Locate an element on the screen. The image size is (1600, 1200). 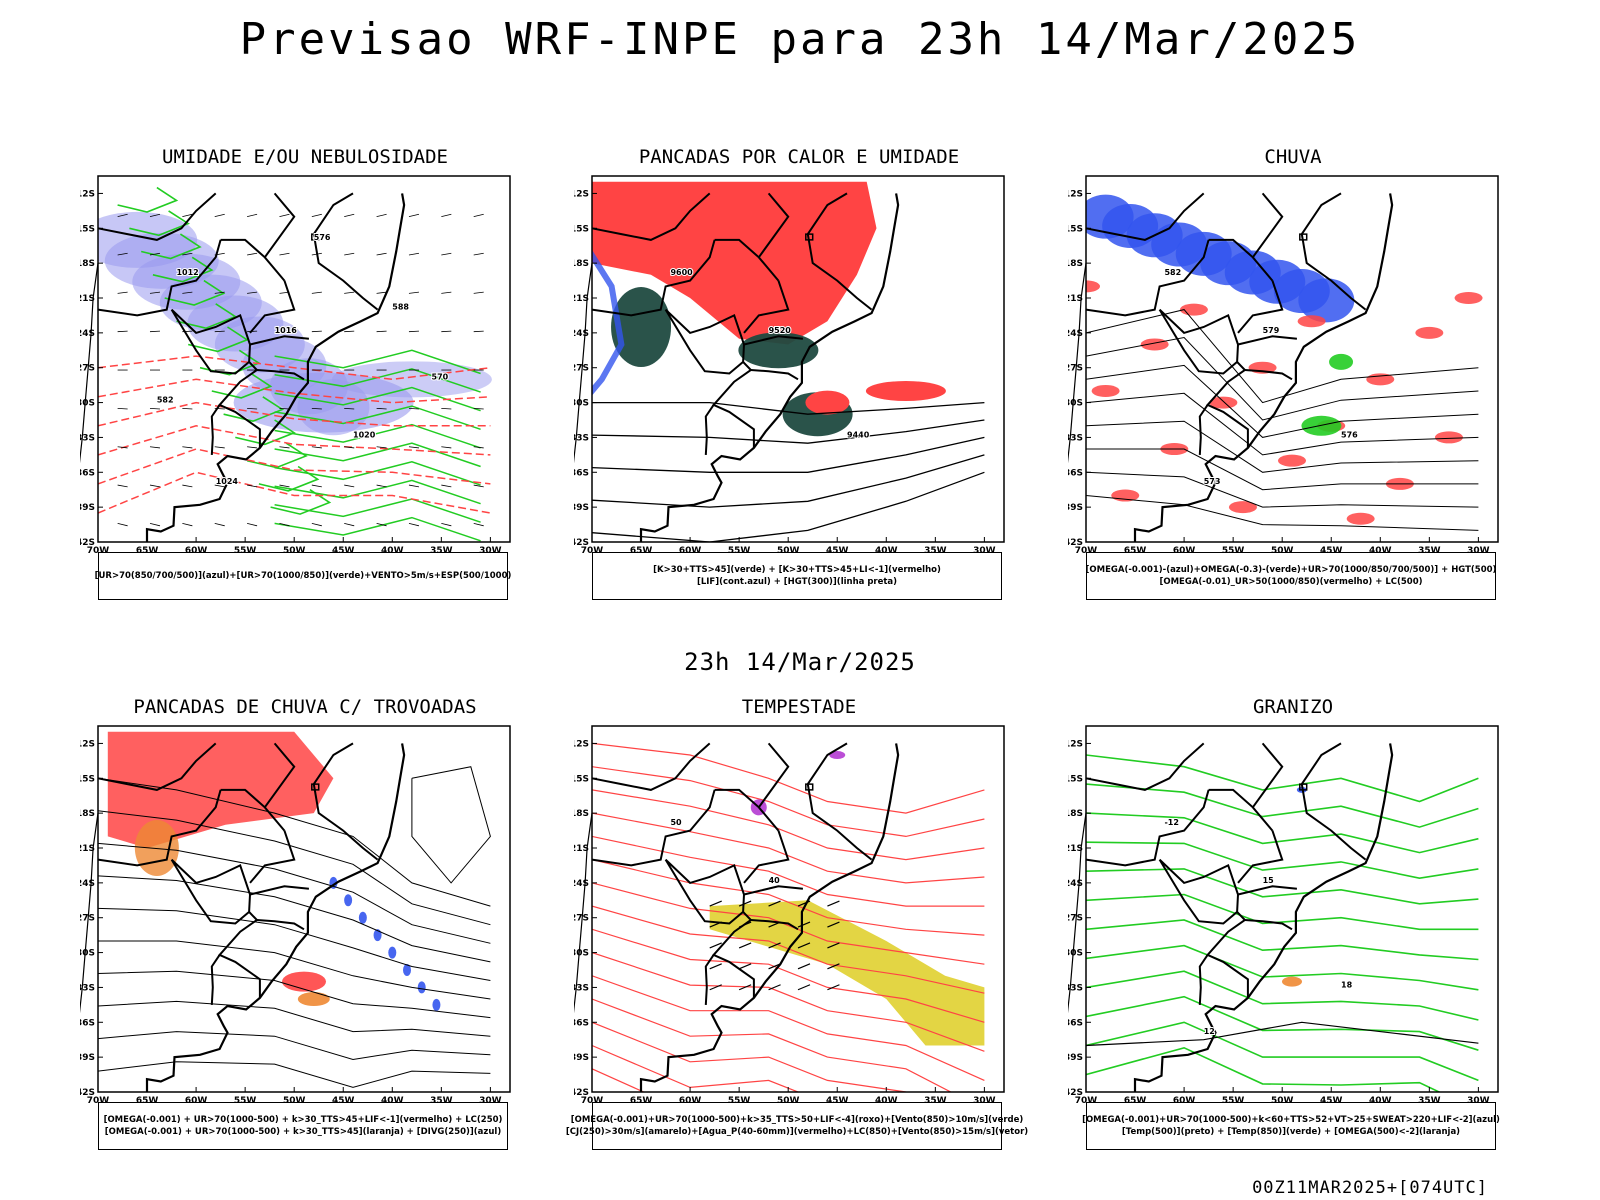
lat-label: 30S is located at coordinates (87, 954).